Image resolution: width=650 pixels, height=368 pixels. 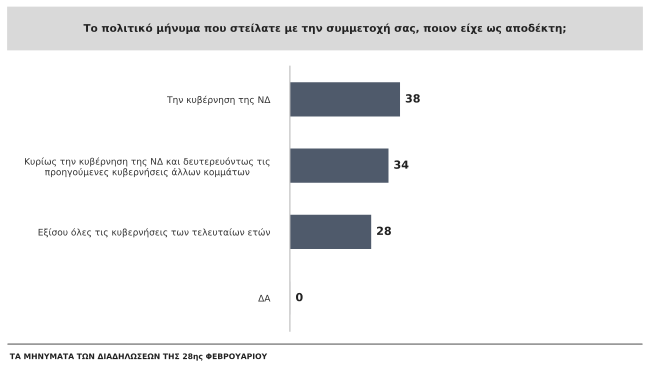 What do you see at coordinates (218, 100) in the screenshot?
I see `y-tick-label: Την κυβέρνηση της ΝΔ` at bounding box center [218, 100].